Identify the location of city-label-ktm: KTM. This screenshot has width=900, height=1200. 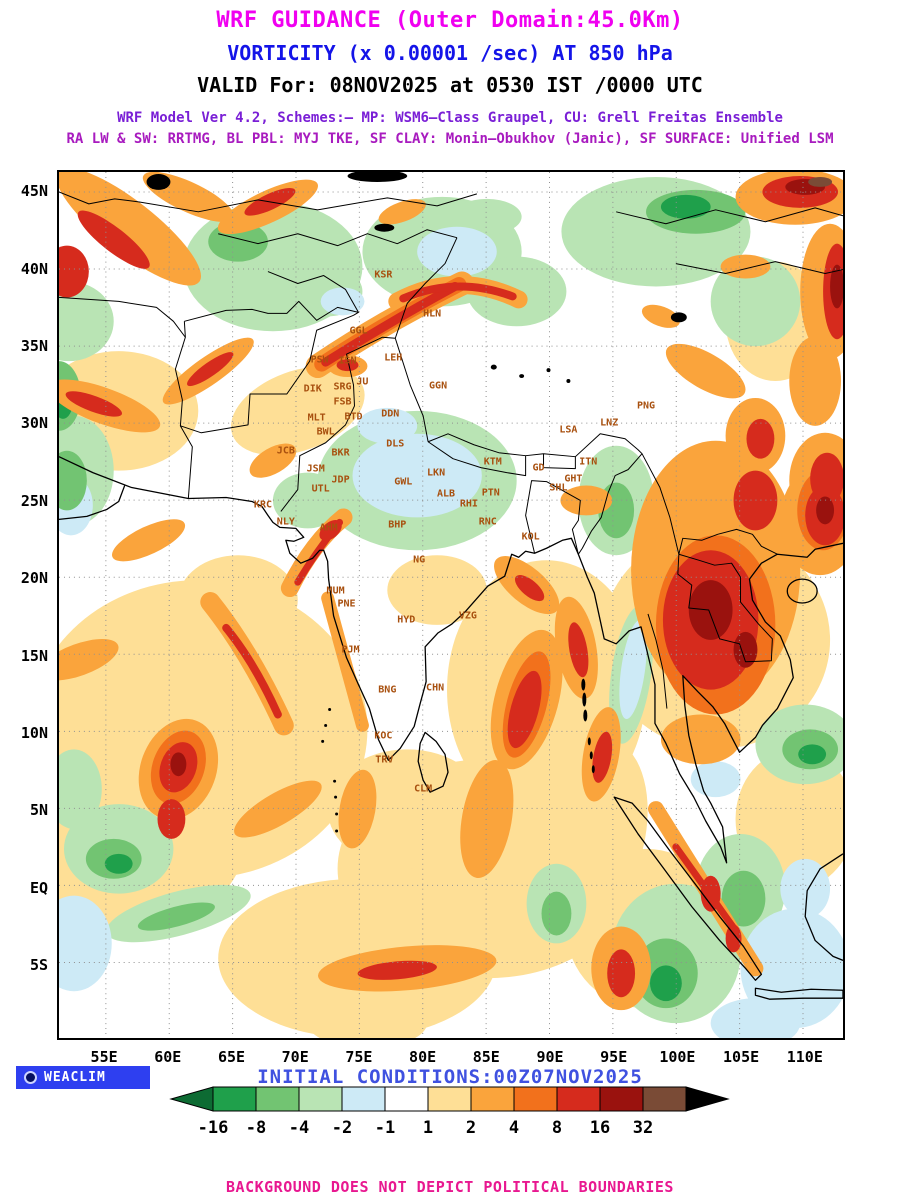
(492, 462).